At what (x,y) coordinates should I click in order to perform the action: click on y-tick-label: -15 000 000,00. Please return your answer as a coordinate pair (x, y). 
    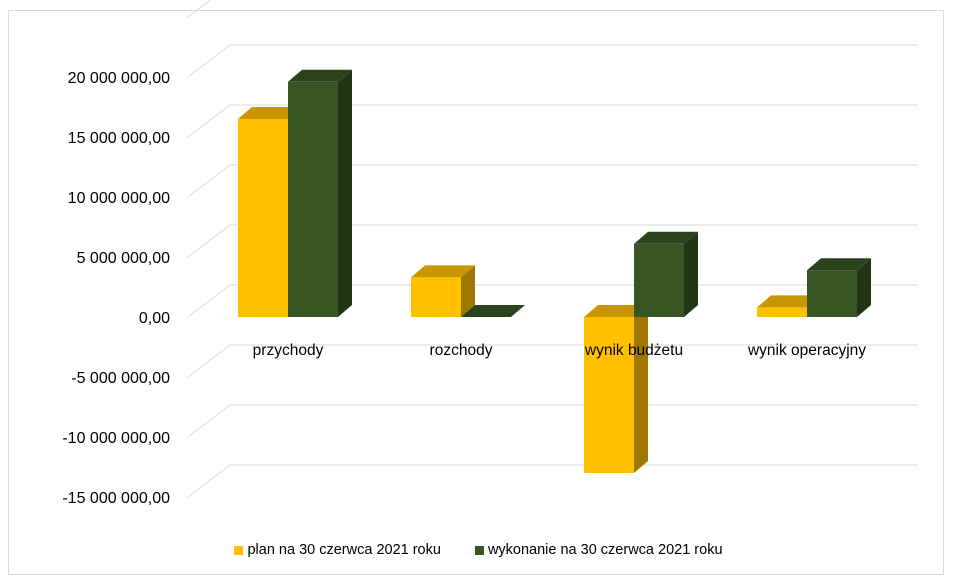
    Looking at the image, I should click on (116, 498).